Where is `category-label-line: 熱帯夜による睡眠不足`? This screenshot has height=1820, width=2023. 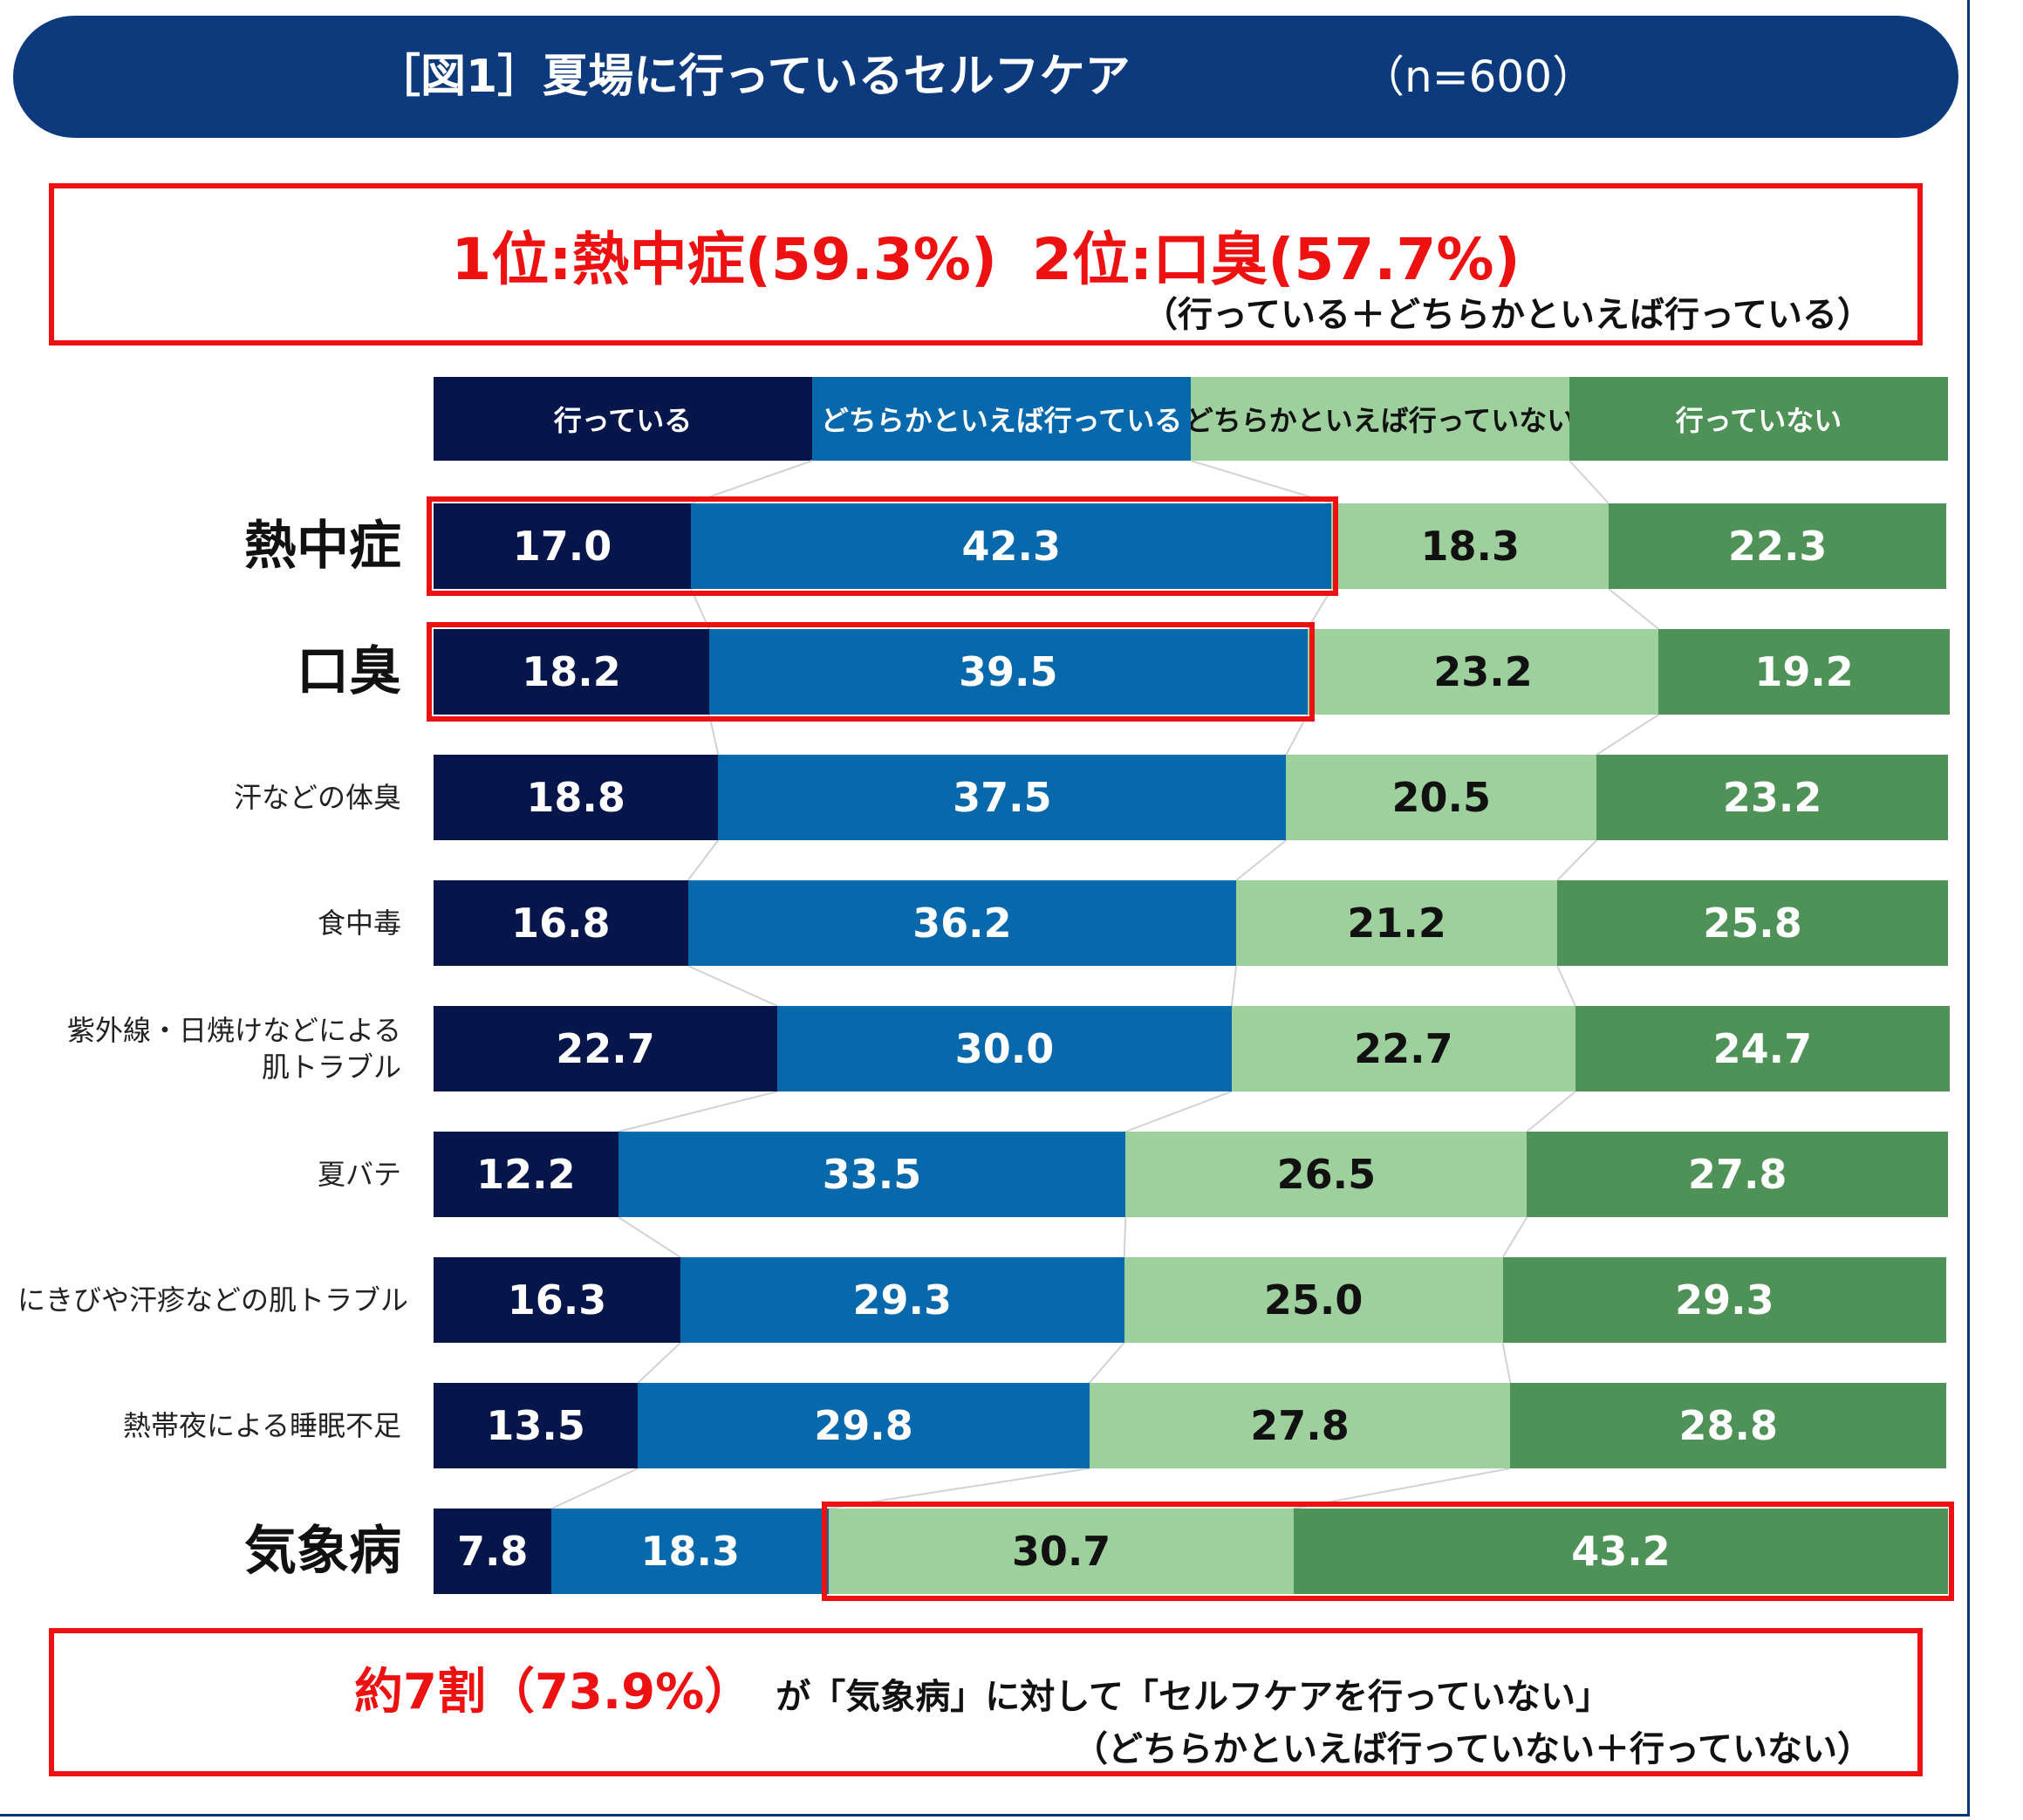 category-label-line: 熱帯夜による睡眠不足 is located at coordinates (261, 1425).